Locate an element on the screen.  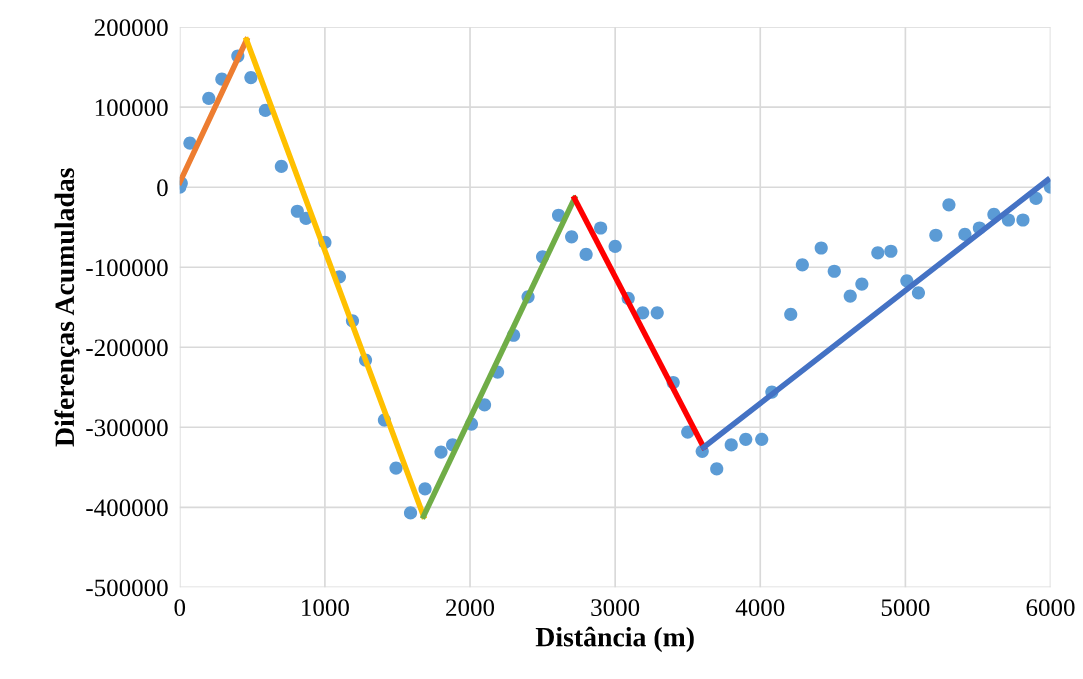
x-tick-label: 6000 is located at coordinates (1050, 608).